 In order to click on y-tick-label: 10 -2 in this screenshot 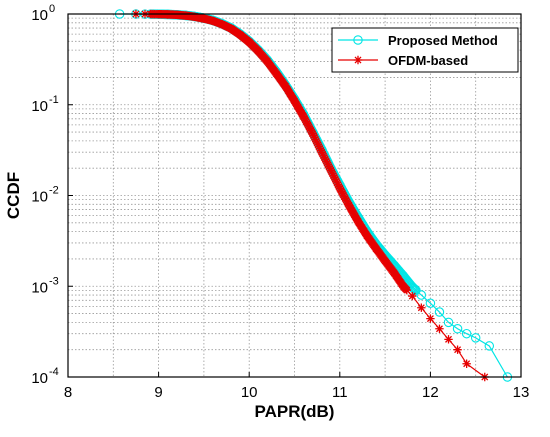, I will do `click(44, 195)`.